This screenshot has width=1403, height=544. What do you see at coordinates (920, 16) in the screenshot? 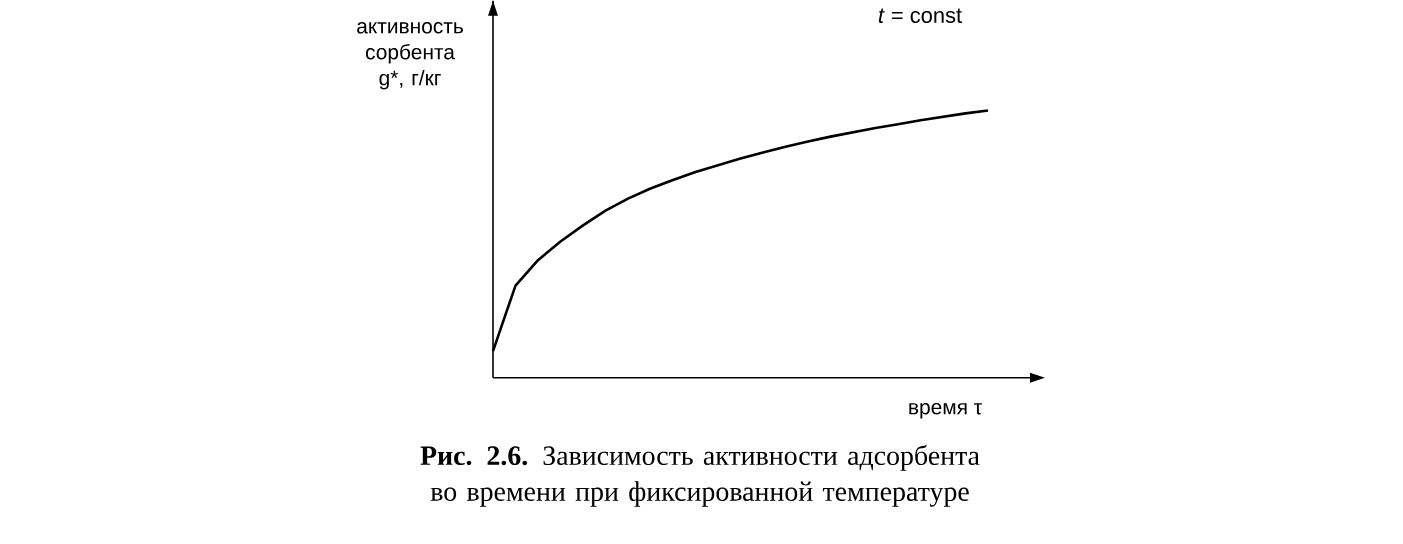
I see `text: t = const` at bounding box center [920, 16].